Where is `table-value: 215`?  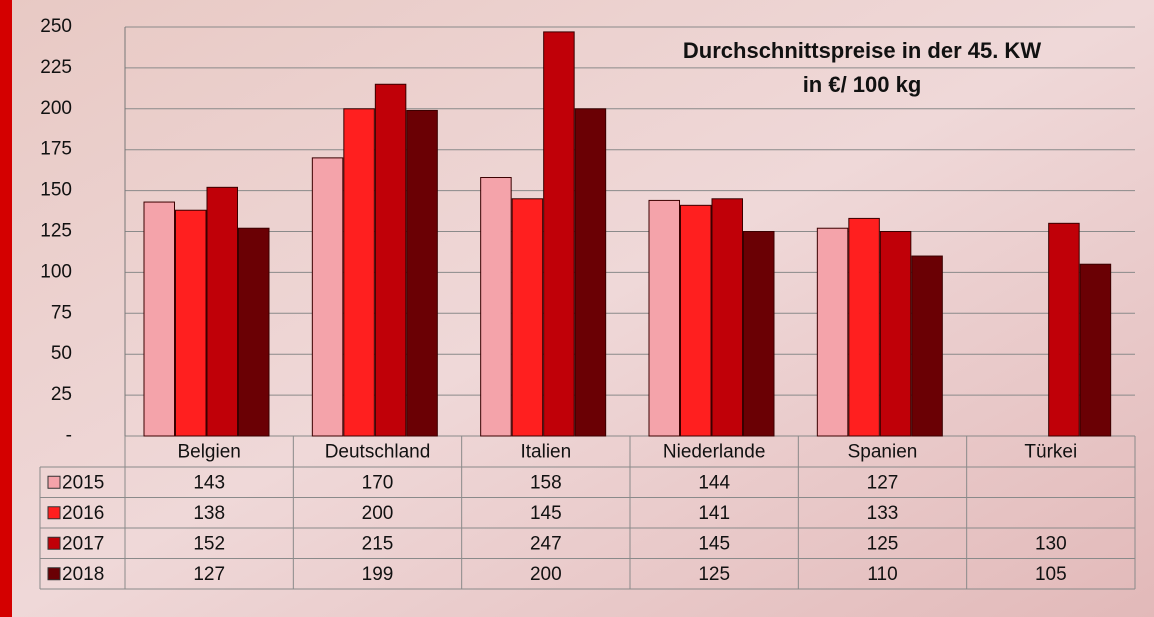
table-value: 215 is located at coordinates (378, 543).